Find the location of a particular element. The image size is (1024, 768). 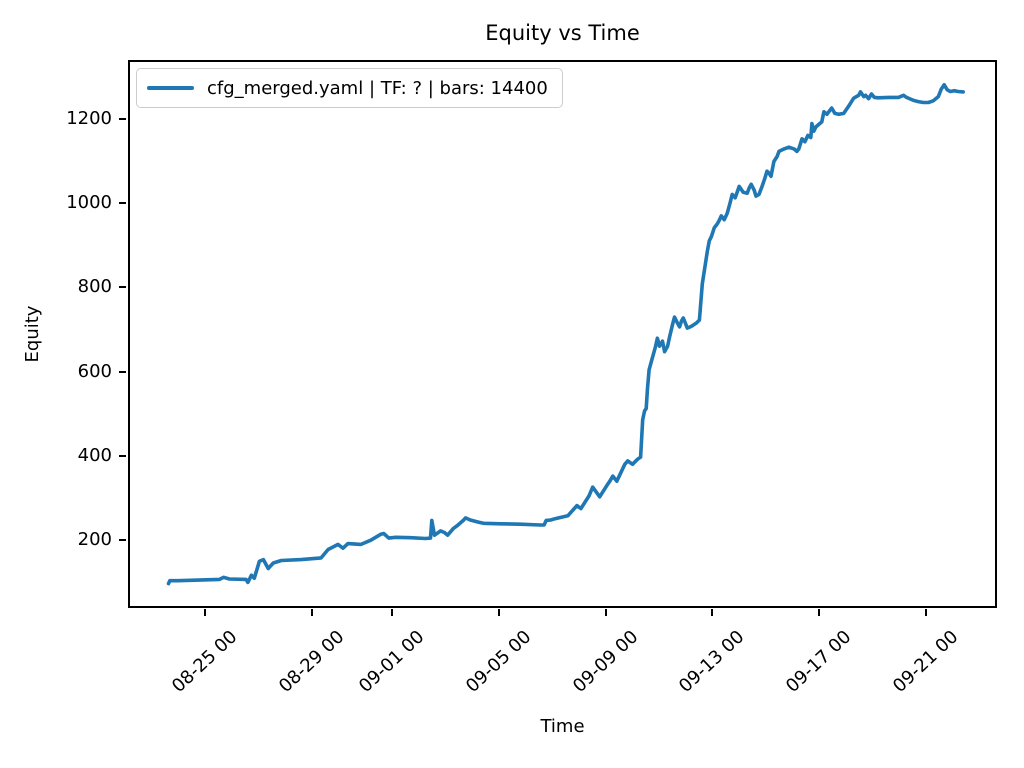

x-tick-label: 09-17 00 is located at coordinates (819, 661).